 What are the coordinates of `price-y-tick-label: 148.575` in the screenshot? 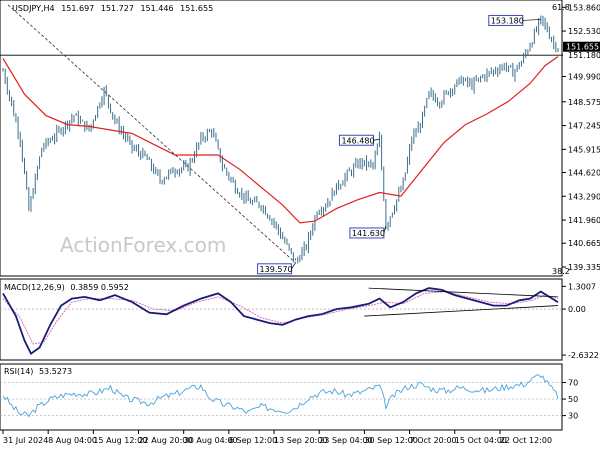 It's located at (584, 102).